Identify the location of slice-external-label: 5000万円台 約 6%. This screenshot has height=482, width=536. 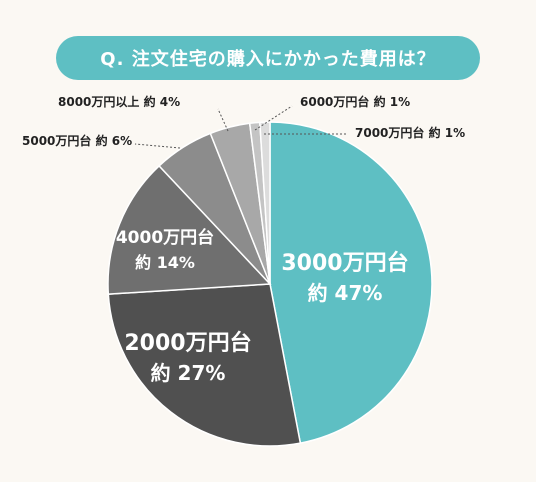
(77, 140).